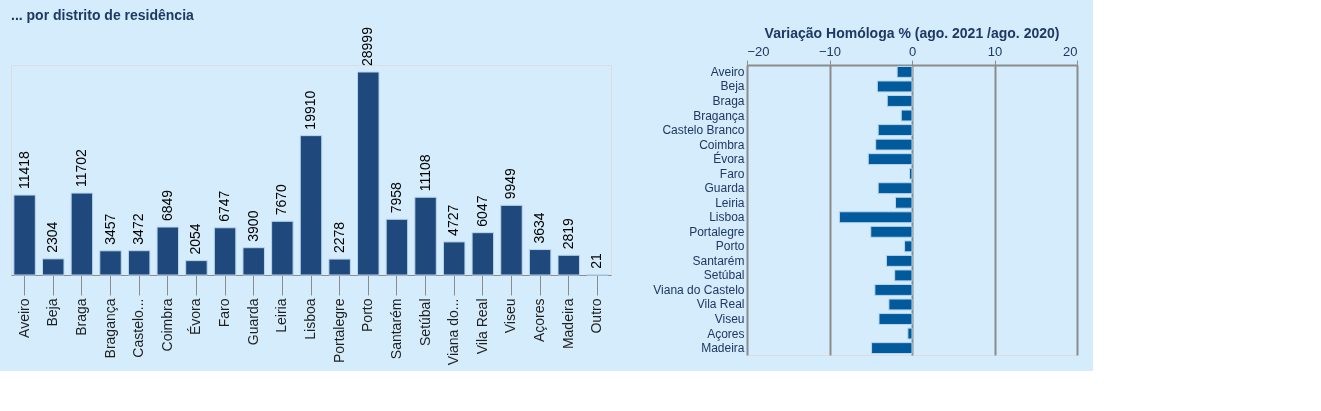 The image size is (1321, 411). I want to click on x-tick-label: Bragança, so click(109, 328).